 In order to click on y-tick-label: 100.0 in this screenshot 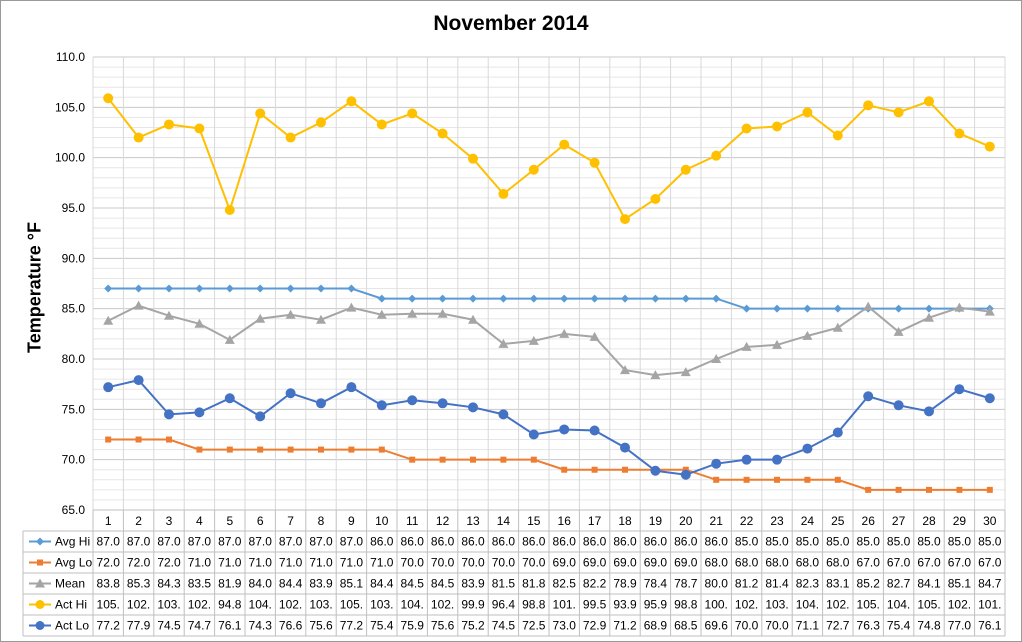, I will do `click(70, 158)`.